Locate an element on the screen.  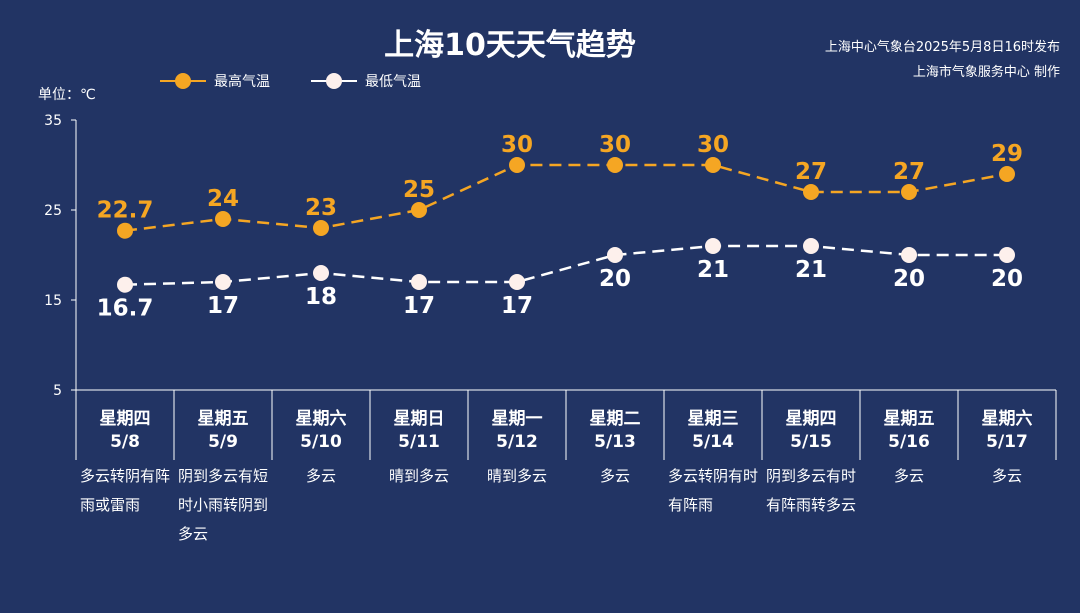
data-label-high: 25 is located at coordinates (419, 190).